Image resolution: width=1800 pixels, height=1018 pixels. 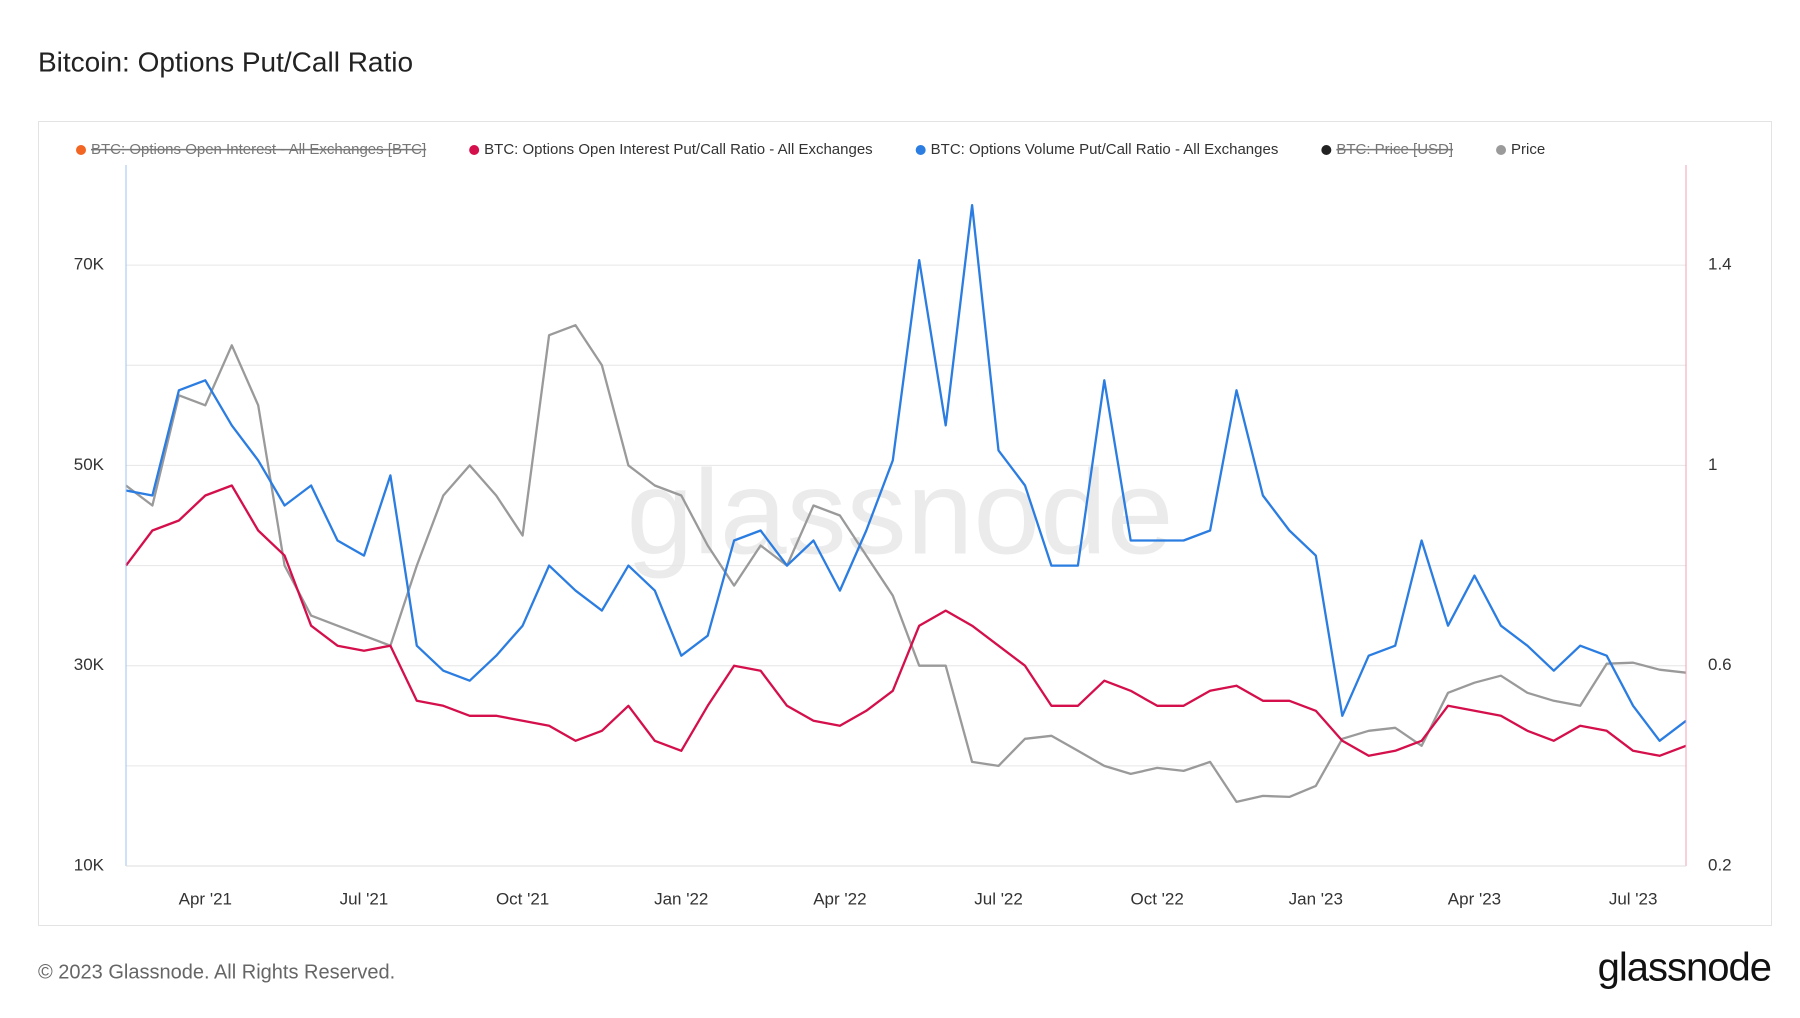 I want to click on x-tick-label: Apr '22, so click(x=839, y=898).